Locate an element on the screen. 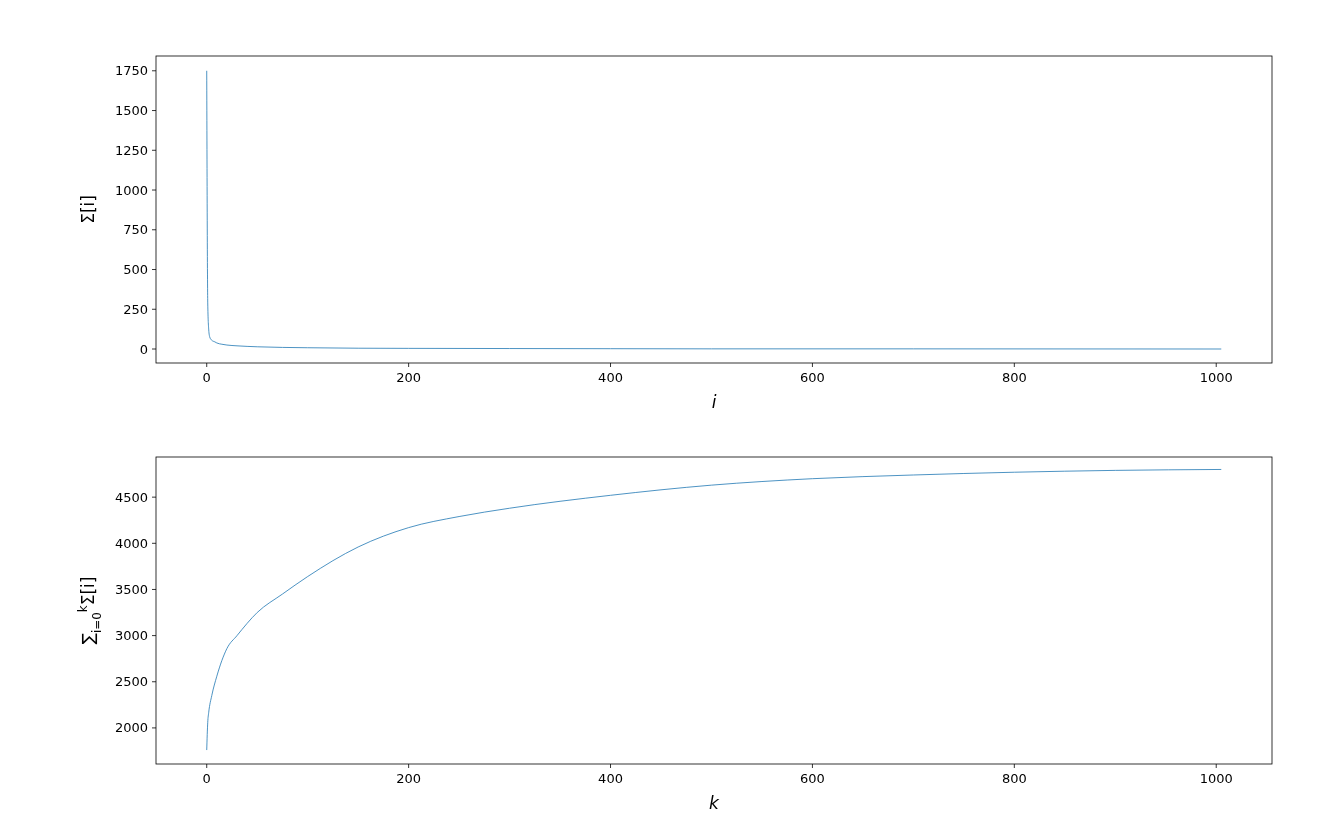  y-tick-label: 1500 is located at coordinates (131, 111).